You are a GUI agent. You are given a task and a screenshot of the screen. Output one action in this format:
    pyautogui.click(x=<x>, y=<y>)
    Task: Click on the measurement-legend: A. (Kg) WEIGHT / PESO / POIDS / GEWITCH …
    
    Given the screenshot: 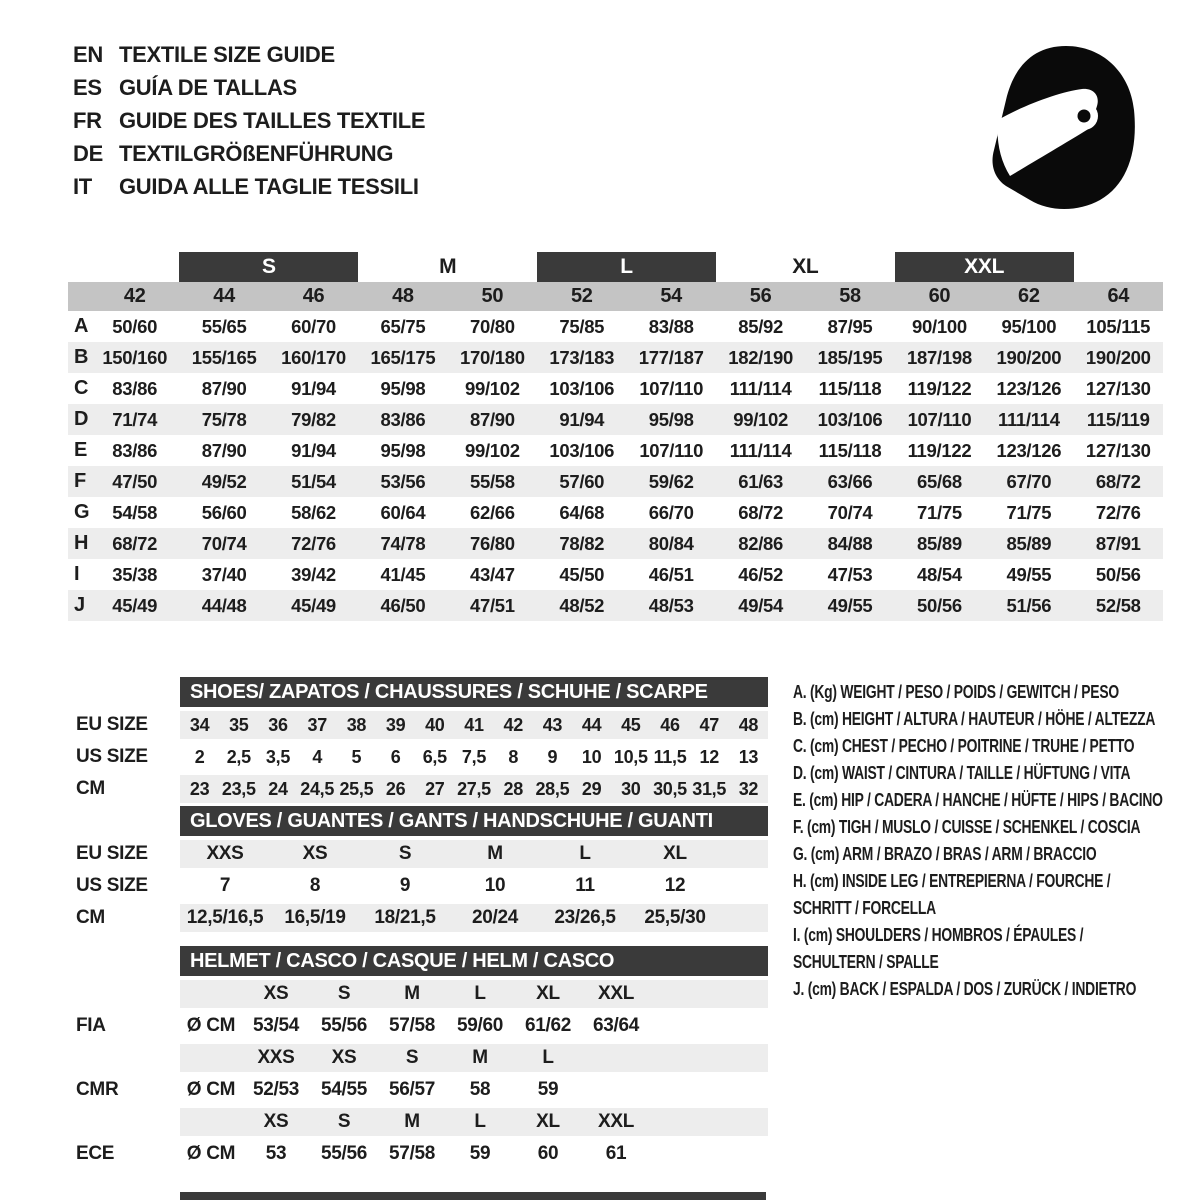 What is the action you would take?
    pyautogui.click(x=985, y=841)
    